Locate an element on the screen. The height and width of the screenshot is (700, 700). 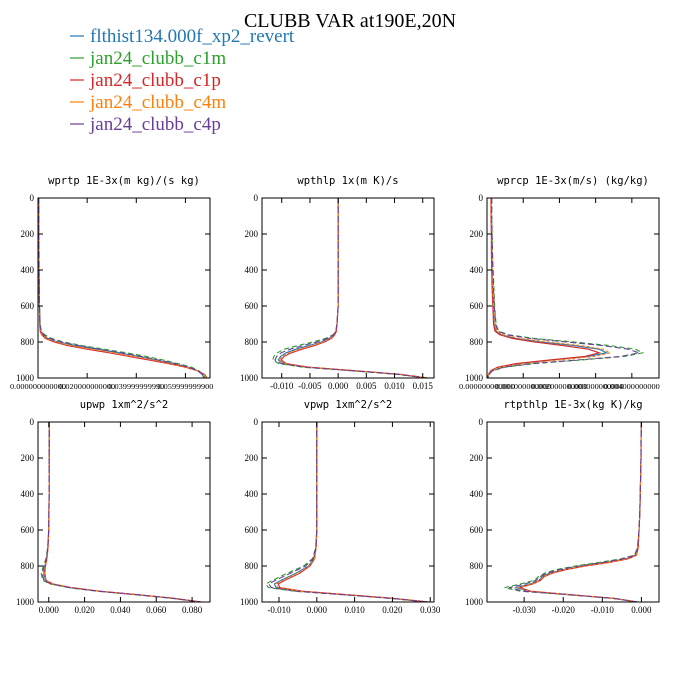
legend-label: jan24_clubb_c1p is located at coordinates (155, 80).